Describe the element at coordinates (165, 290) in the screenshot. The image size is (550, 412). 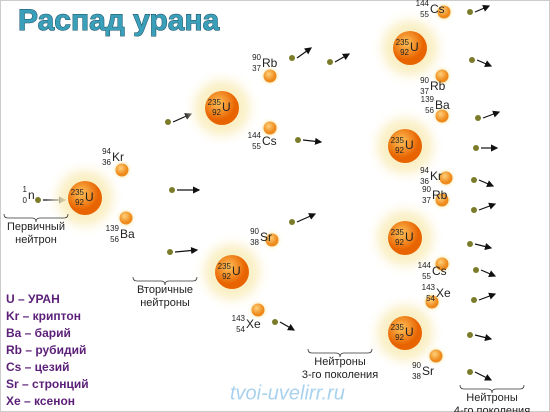
I see `generation-label: Вторичные` at that location.